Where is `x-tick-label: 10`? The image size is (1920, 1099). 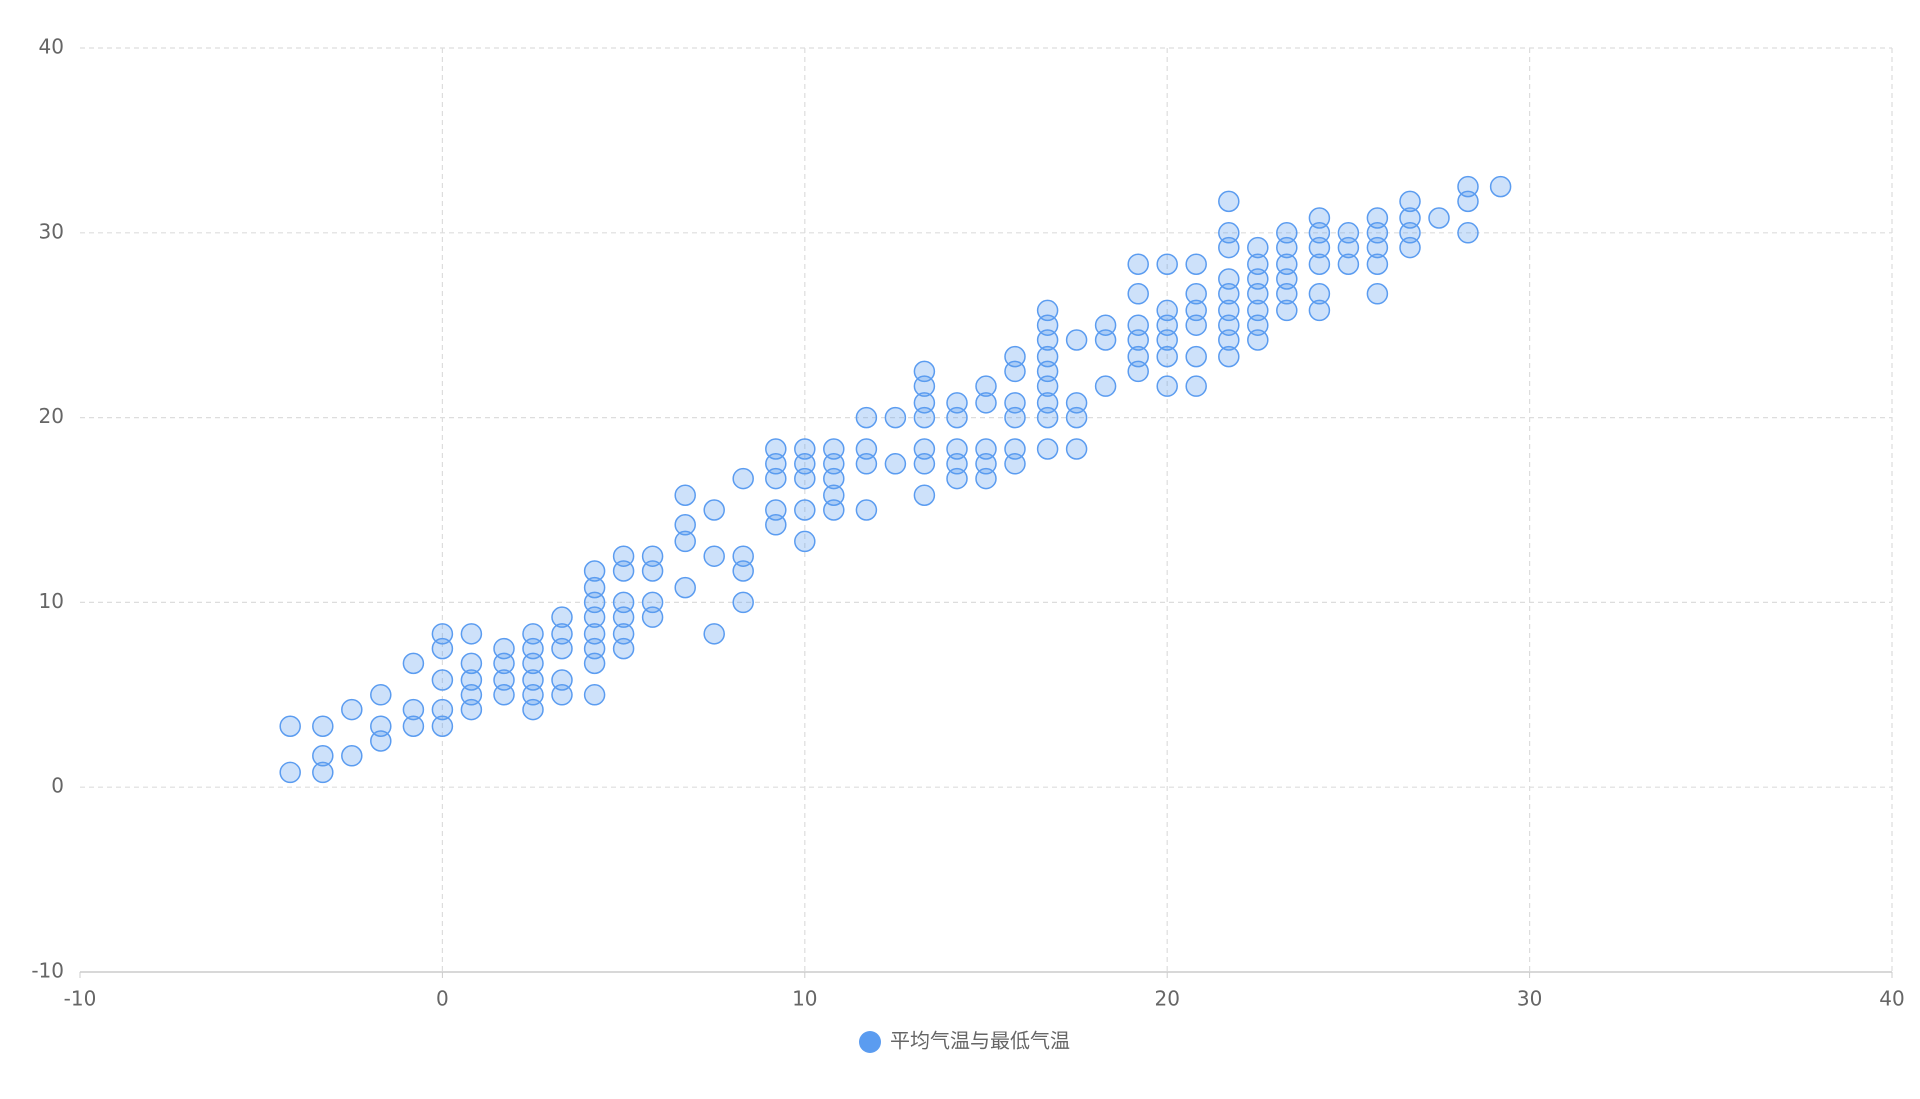 x-tick-label: 10 is located at coordinates (804, 999).